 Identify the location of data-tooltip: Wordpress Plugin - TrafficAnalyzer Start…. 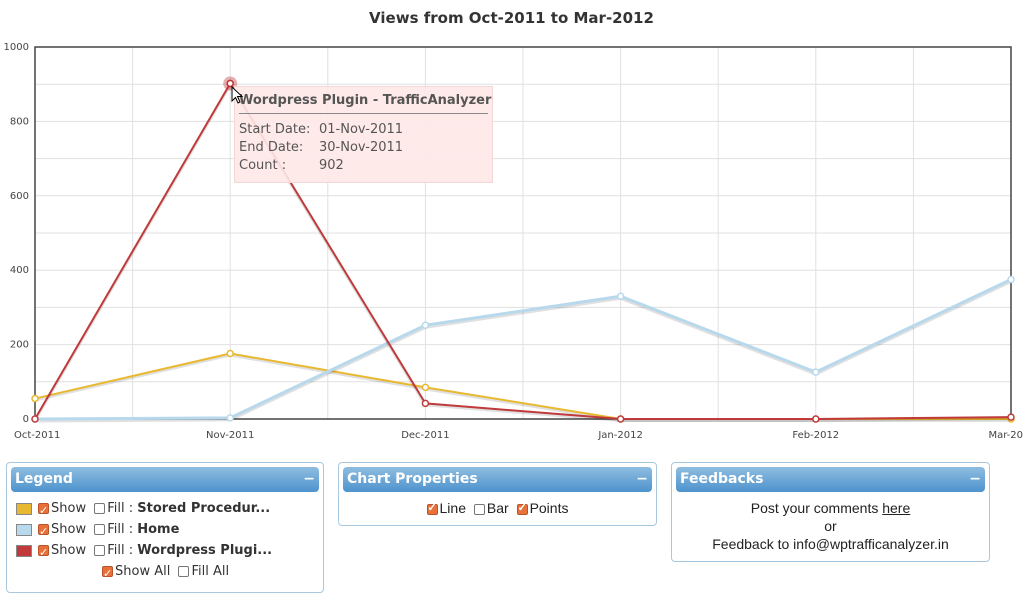
(363, 134).